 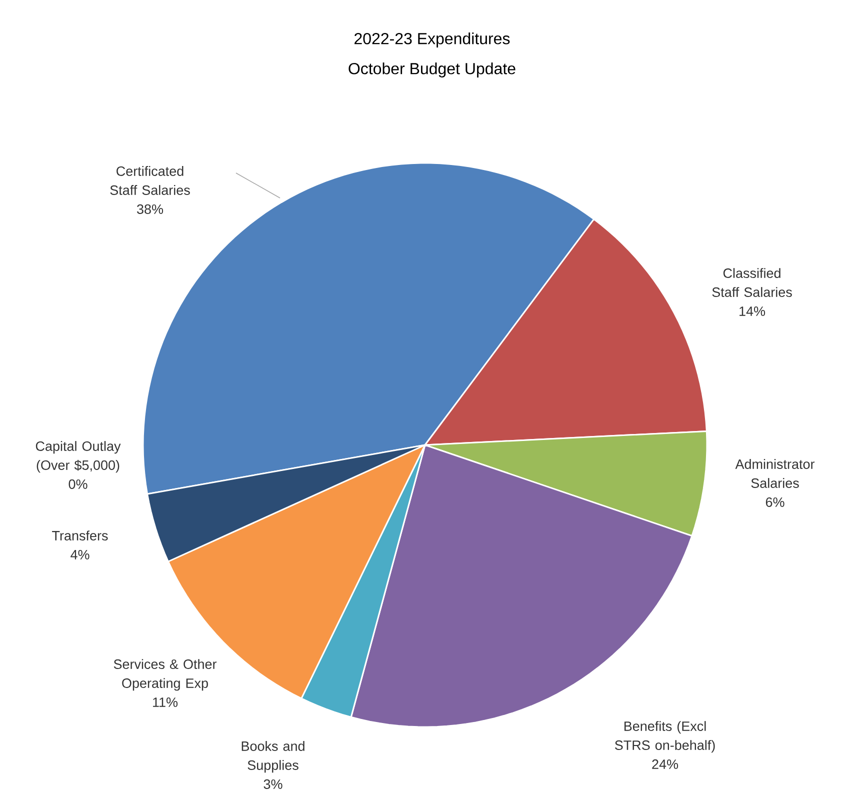 I want to click on data-label: 11%, so click(x=165, y=702).